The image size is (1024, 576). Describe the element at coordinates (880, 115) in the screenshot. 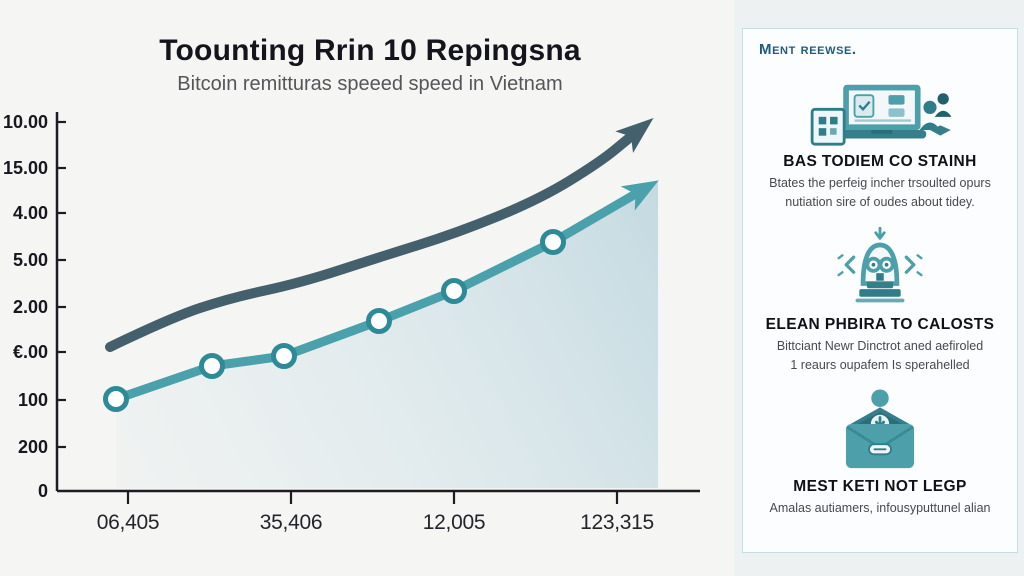

I see `devices-people-icon` at that location.